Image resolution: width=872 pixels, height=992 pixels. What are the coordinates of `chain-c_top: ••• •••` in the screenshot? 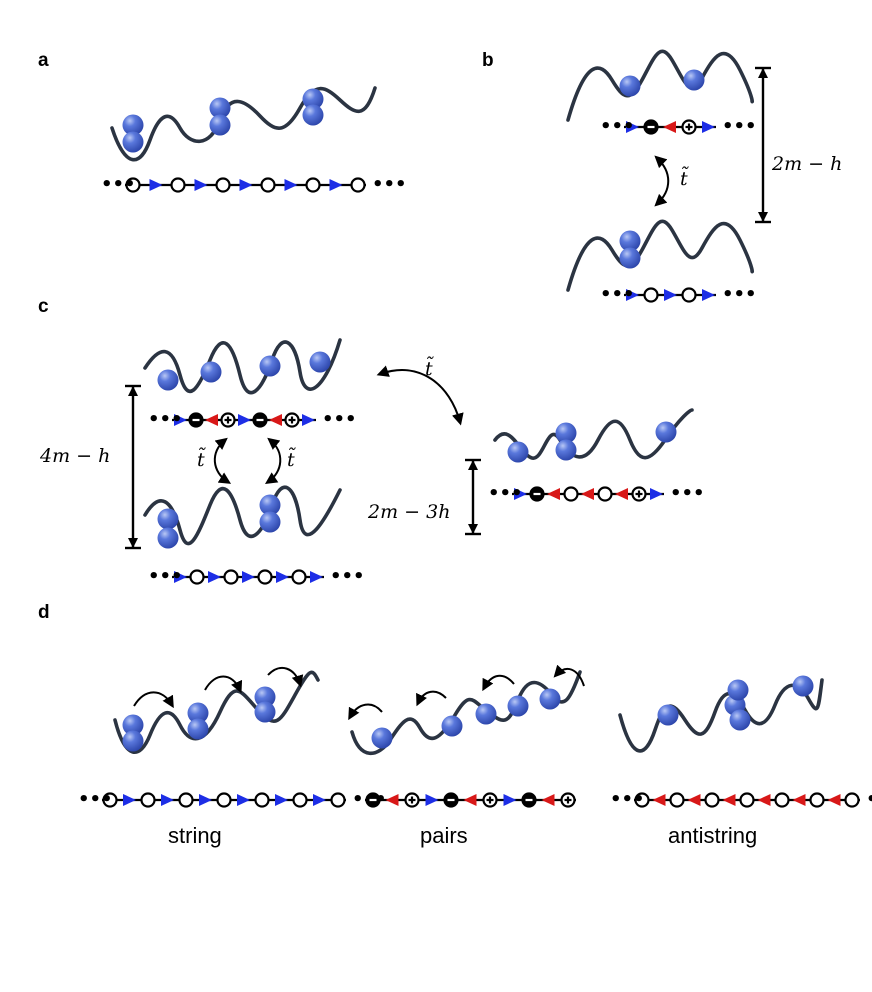 It's located at (252, 419).